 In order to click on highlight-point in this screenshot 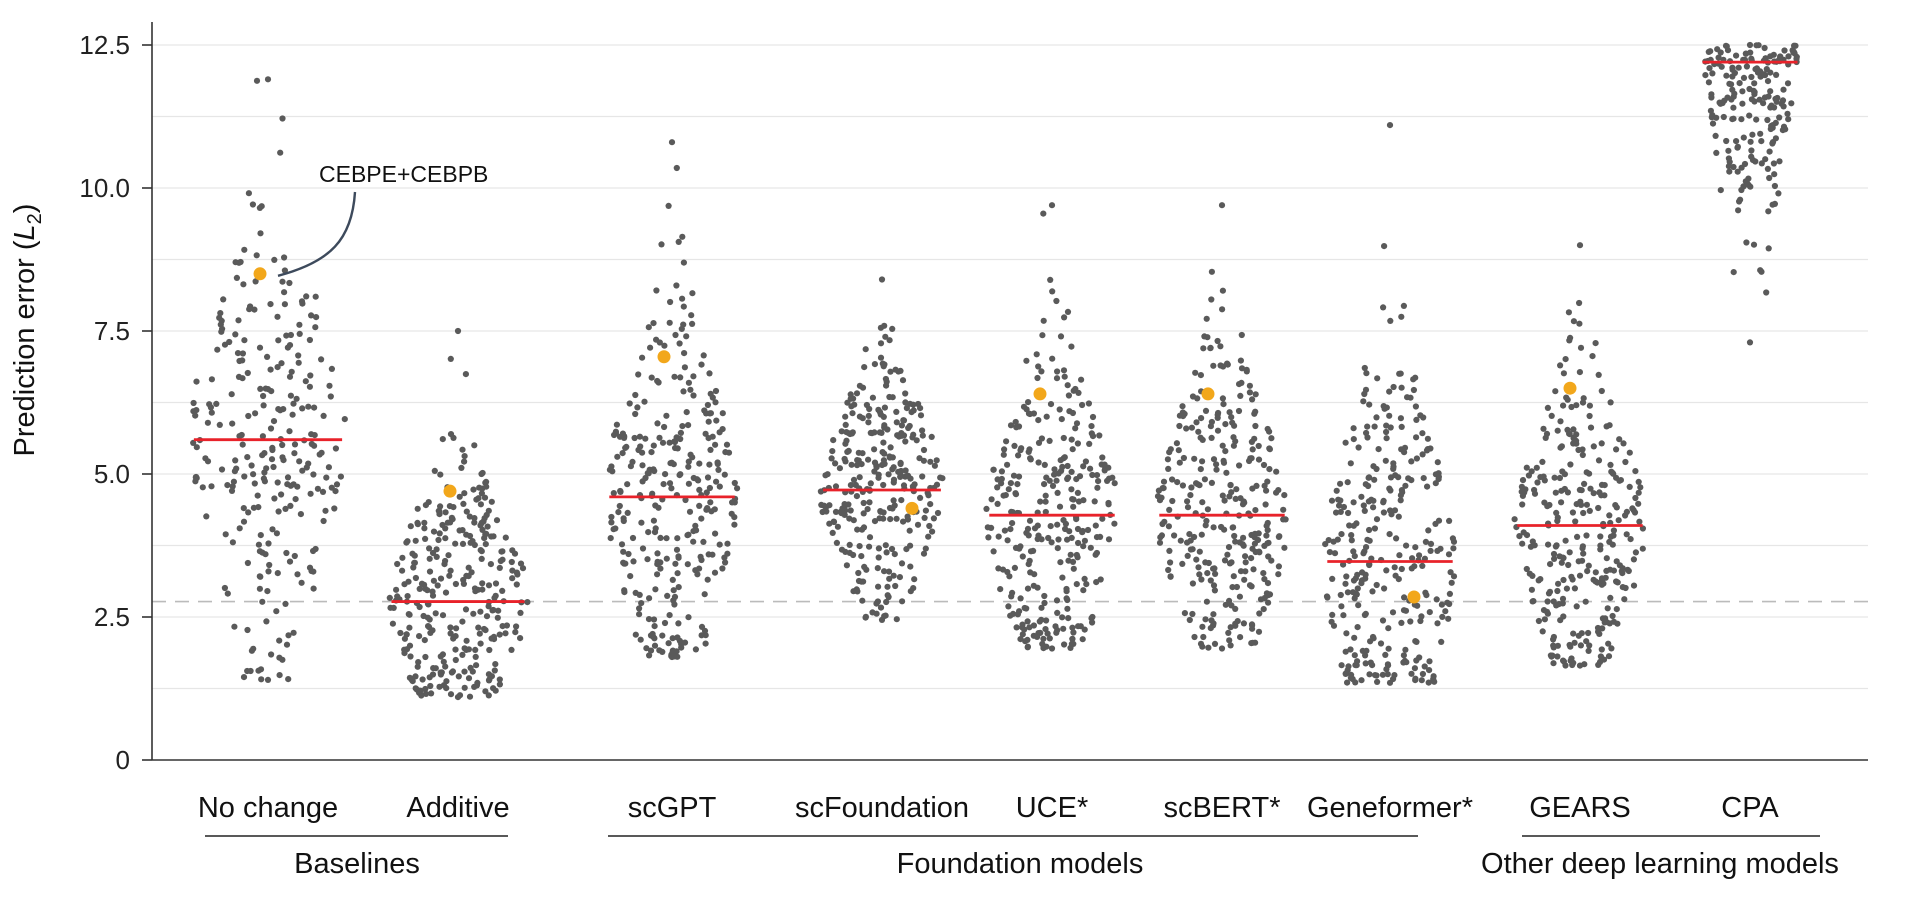, I will do `click(1570, 388)`.